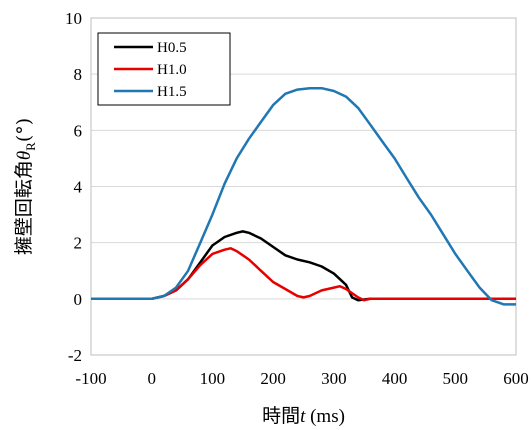 The image size is (532, 430). What do you see at coordinates (78, 299) in the screenshot?
I see `y-tick-label: 0` at bounding box center [78, 299].